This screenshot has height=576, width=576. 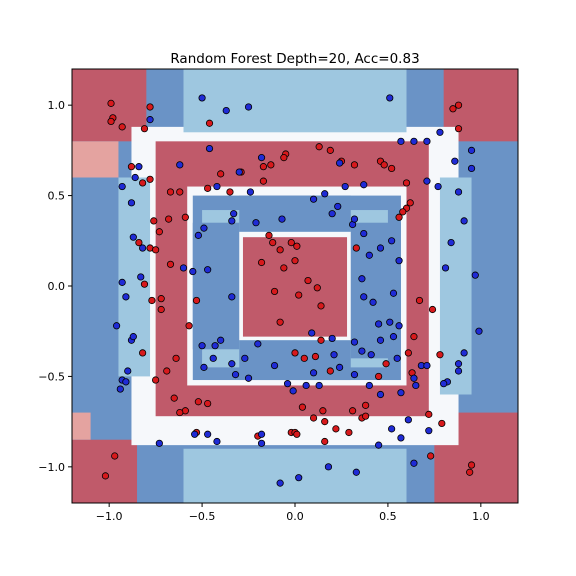 I want to click on x-tick-label: 1.0, so click(x=481, y=516).